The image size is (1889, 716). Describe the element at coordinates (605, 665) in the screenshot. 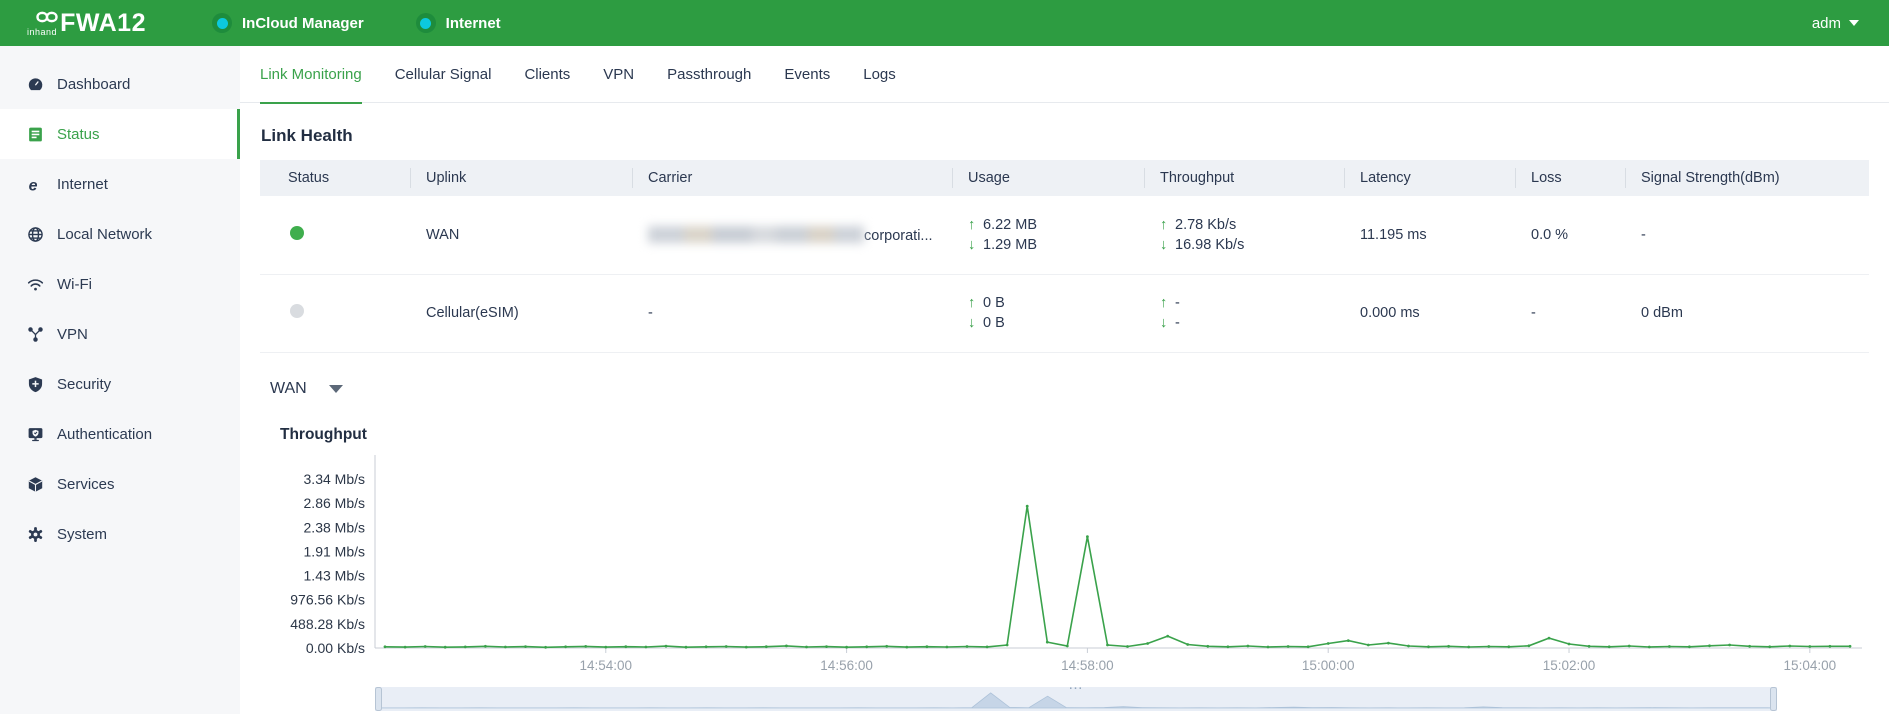

I see `svg-text: 14:54:00` at that location.